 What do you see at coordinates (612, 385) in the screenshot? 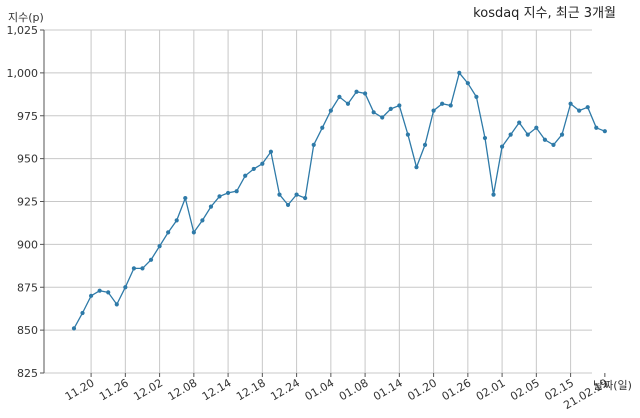
I see `x-axis-label: 날짜(일)` at bounding box center [612, 385].